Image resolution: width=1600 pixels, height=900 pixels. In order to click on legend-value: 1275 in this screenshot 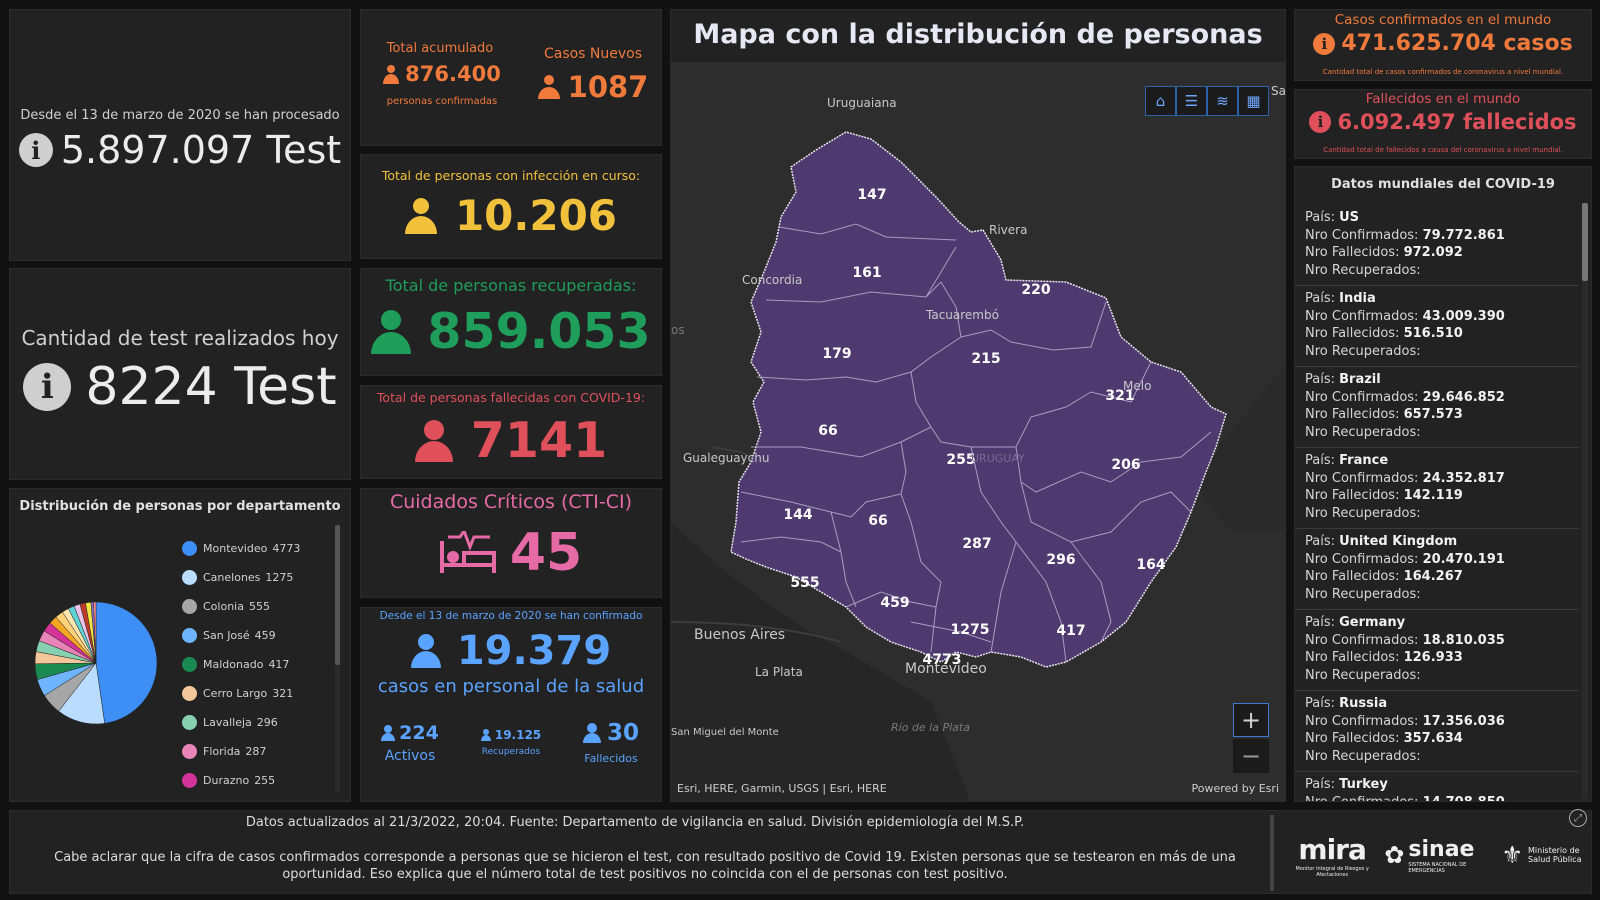, I will do `click(279, 577)`.